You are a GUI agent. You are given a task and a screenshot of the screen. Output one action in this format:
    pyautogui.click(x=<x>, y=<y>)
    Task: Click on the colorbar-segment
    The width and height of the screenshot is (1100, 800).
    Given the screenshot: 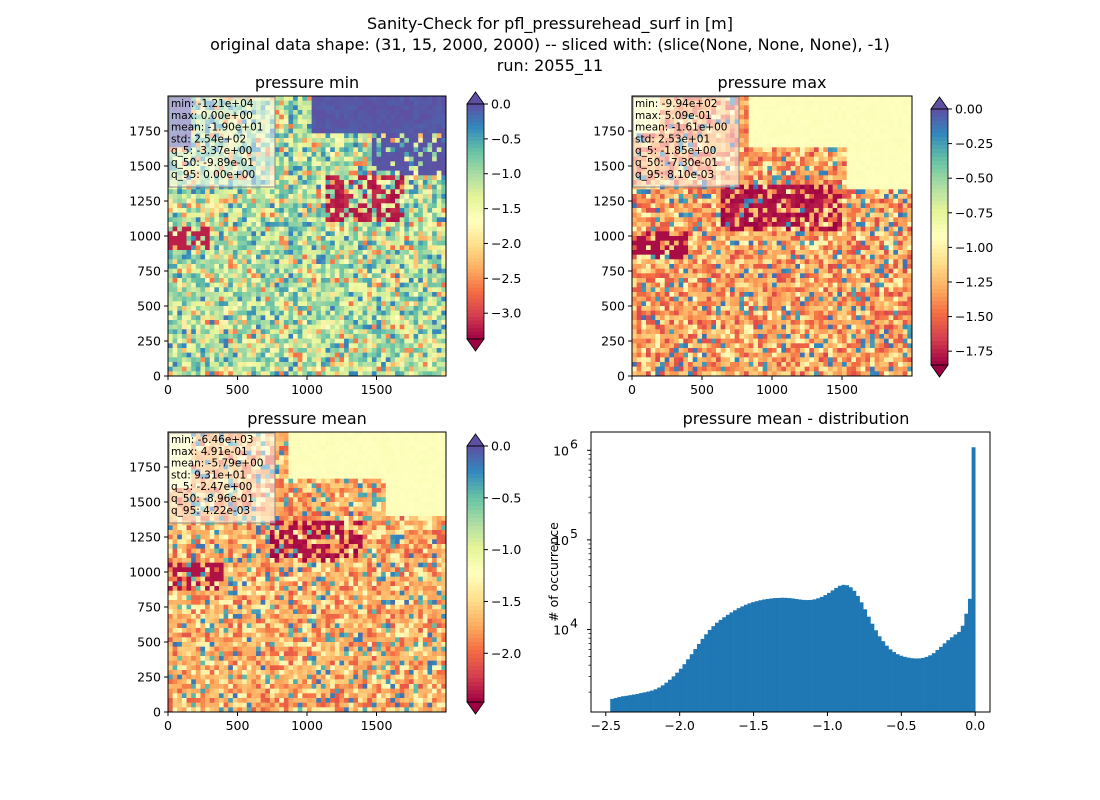 What is the action you would take?
    pyautogui.click(x=475, y=117)
    